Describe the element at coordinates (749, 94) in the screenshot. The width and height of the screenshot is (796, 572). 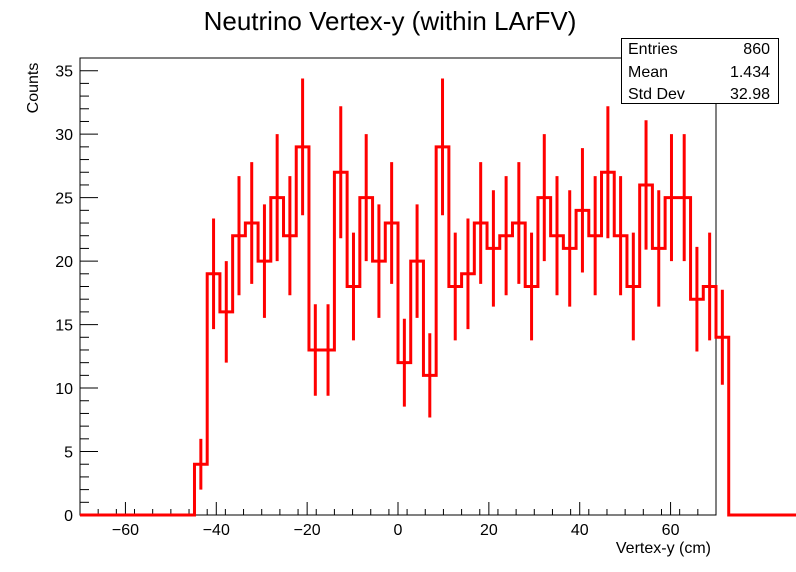
I see `stats-std-value: 32.98` at that location.